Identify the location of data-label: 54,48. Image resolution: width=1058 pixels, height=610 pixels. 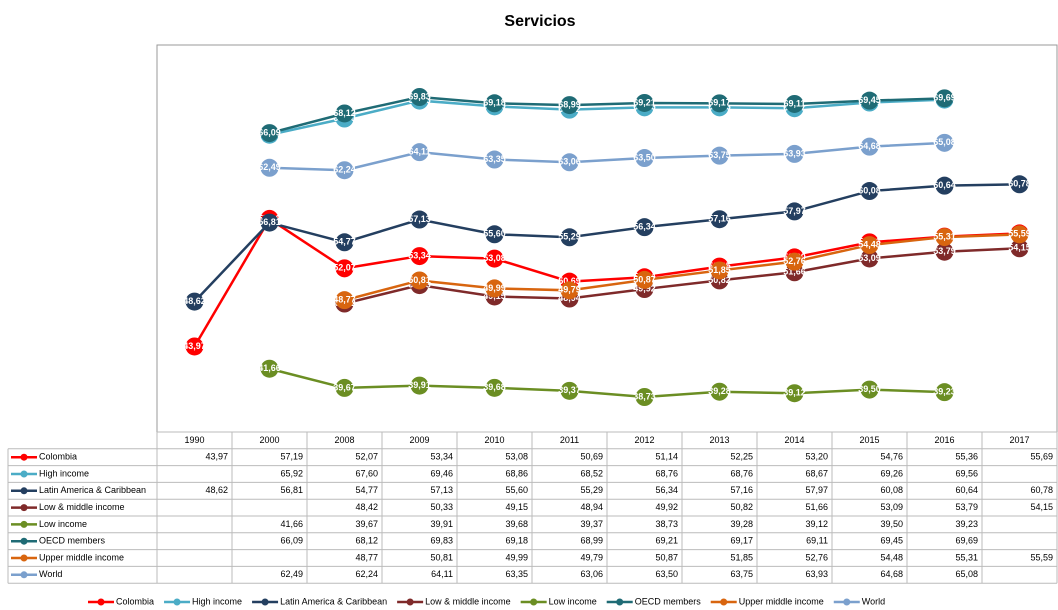
(869, 244).